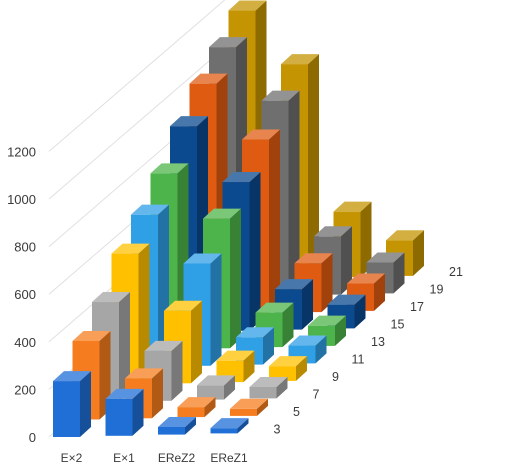 This screenshot has height=467, width=505. What do you see at coordinates (25, 342) in the screenshot?
I see `y-tick-label: 400` at bounding box center [25, 342].